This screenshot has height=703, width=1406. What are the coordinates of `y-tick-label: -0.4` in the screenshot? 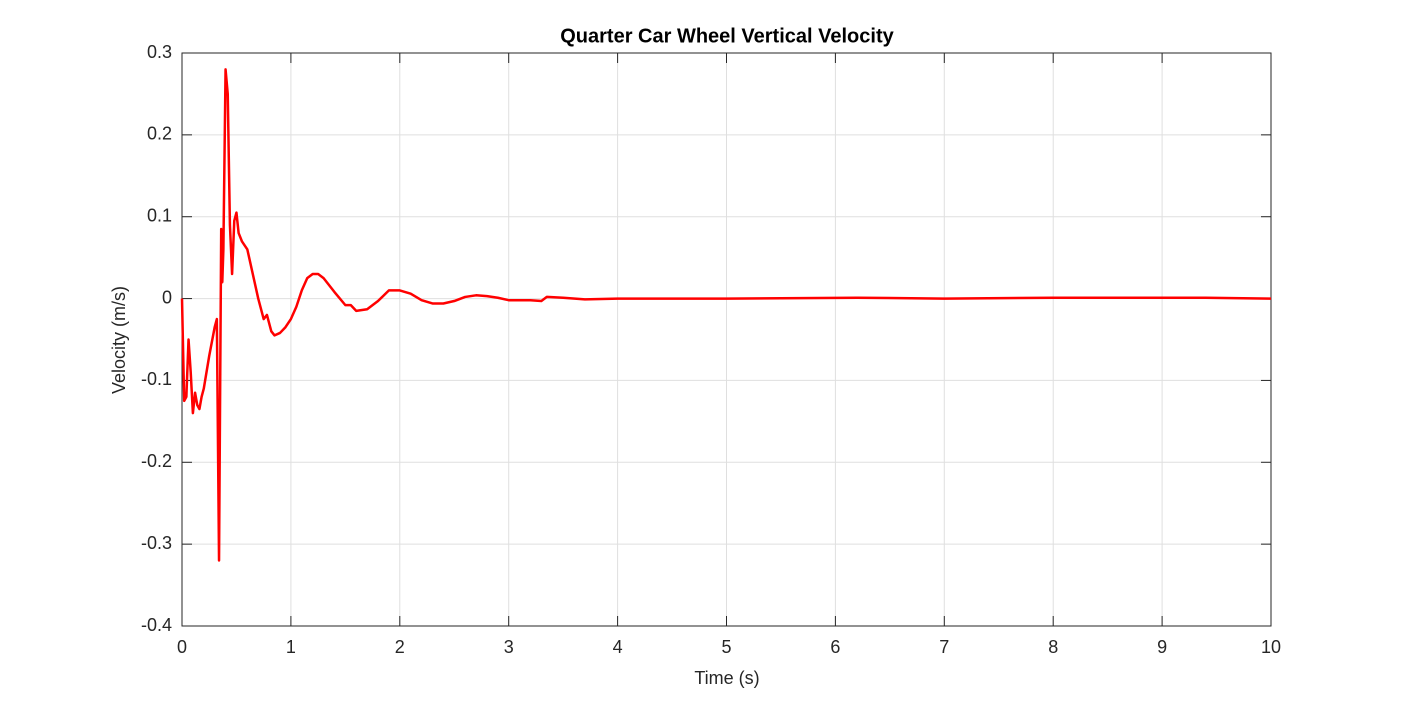 It's located at (156, 625).